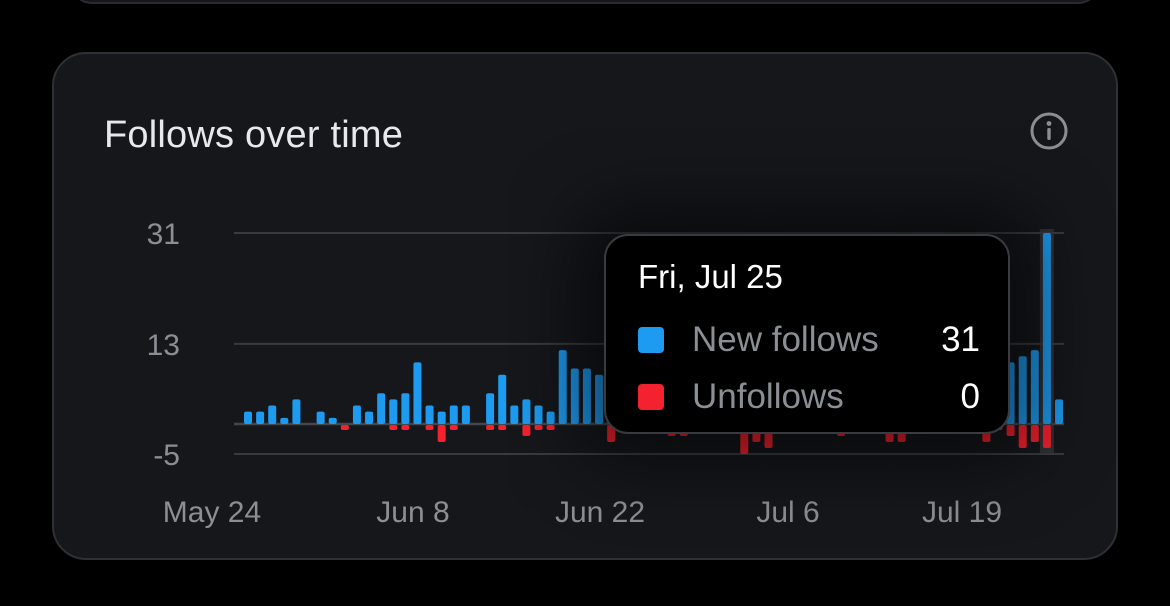 This screenshot has width=1170, height=606. What do you see at coordinates (585, 2) in the screenshot?
I see `previous-card-edge` at bounding box center [585, 2].